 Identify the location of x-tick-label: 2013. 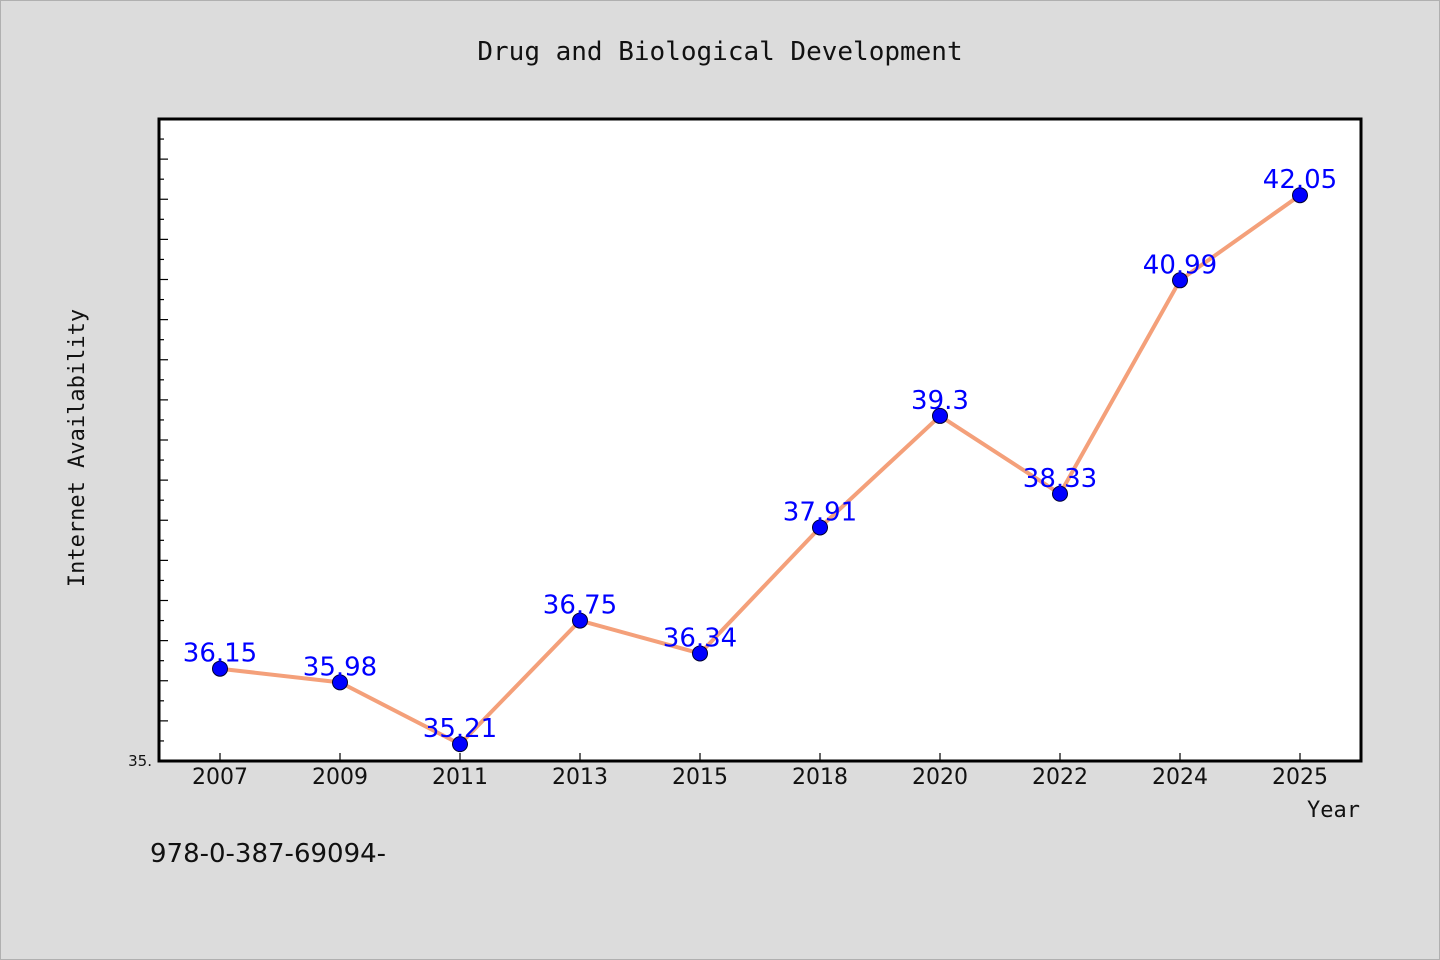
(580, 777).